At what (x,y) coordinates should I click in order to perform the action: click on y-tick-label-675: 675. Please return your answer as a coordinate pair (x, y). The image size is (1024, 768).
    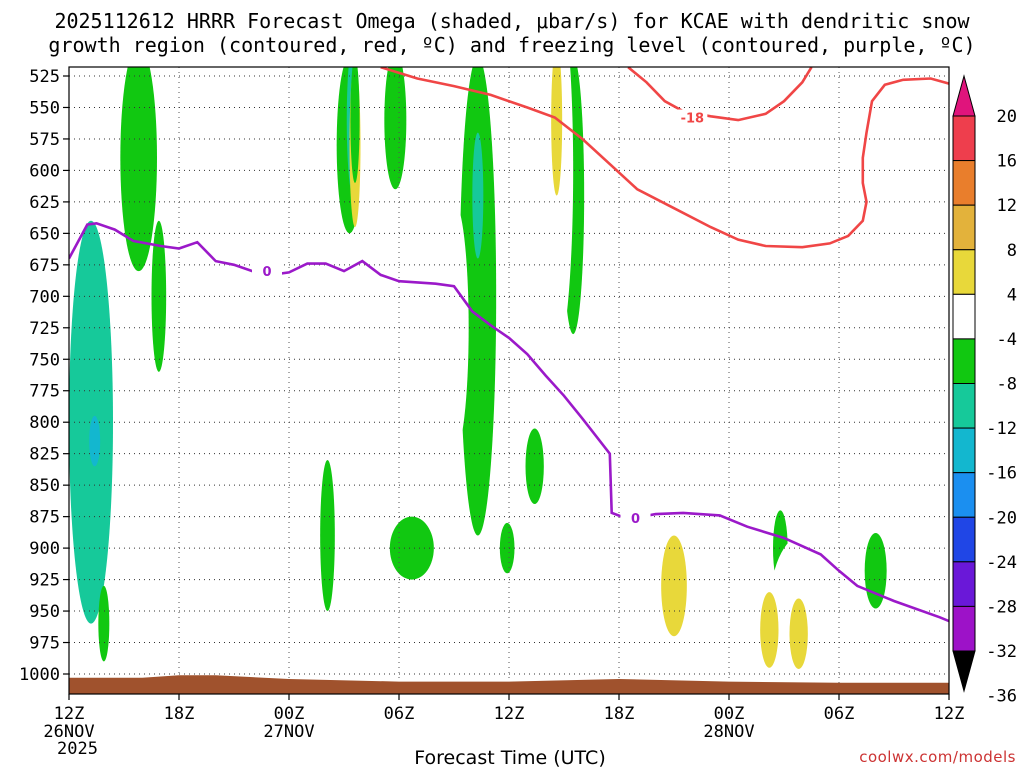
    Looking at the image, I should click on (44, 266).